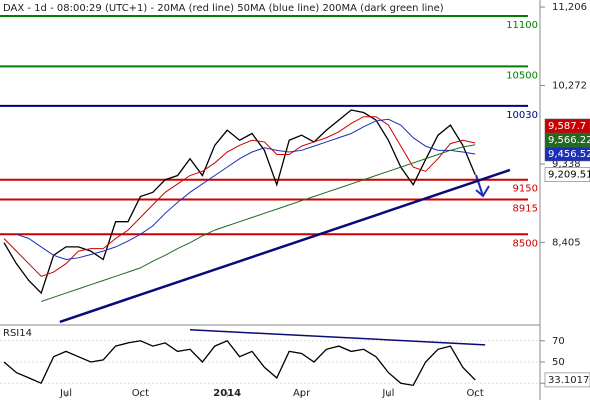  What do you see at coordinates (558, 362) in the screenshot?
I see `y-tick-label: 50` at bounding box center [558, 362].